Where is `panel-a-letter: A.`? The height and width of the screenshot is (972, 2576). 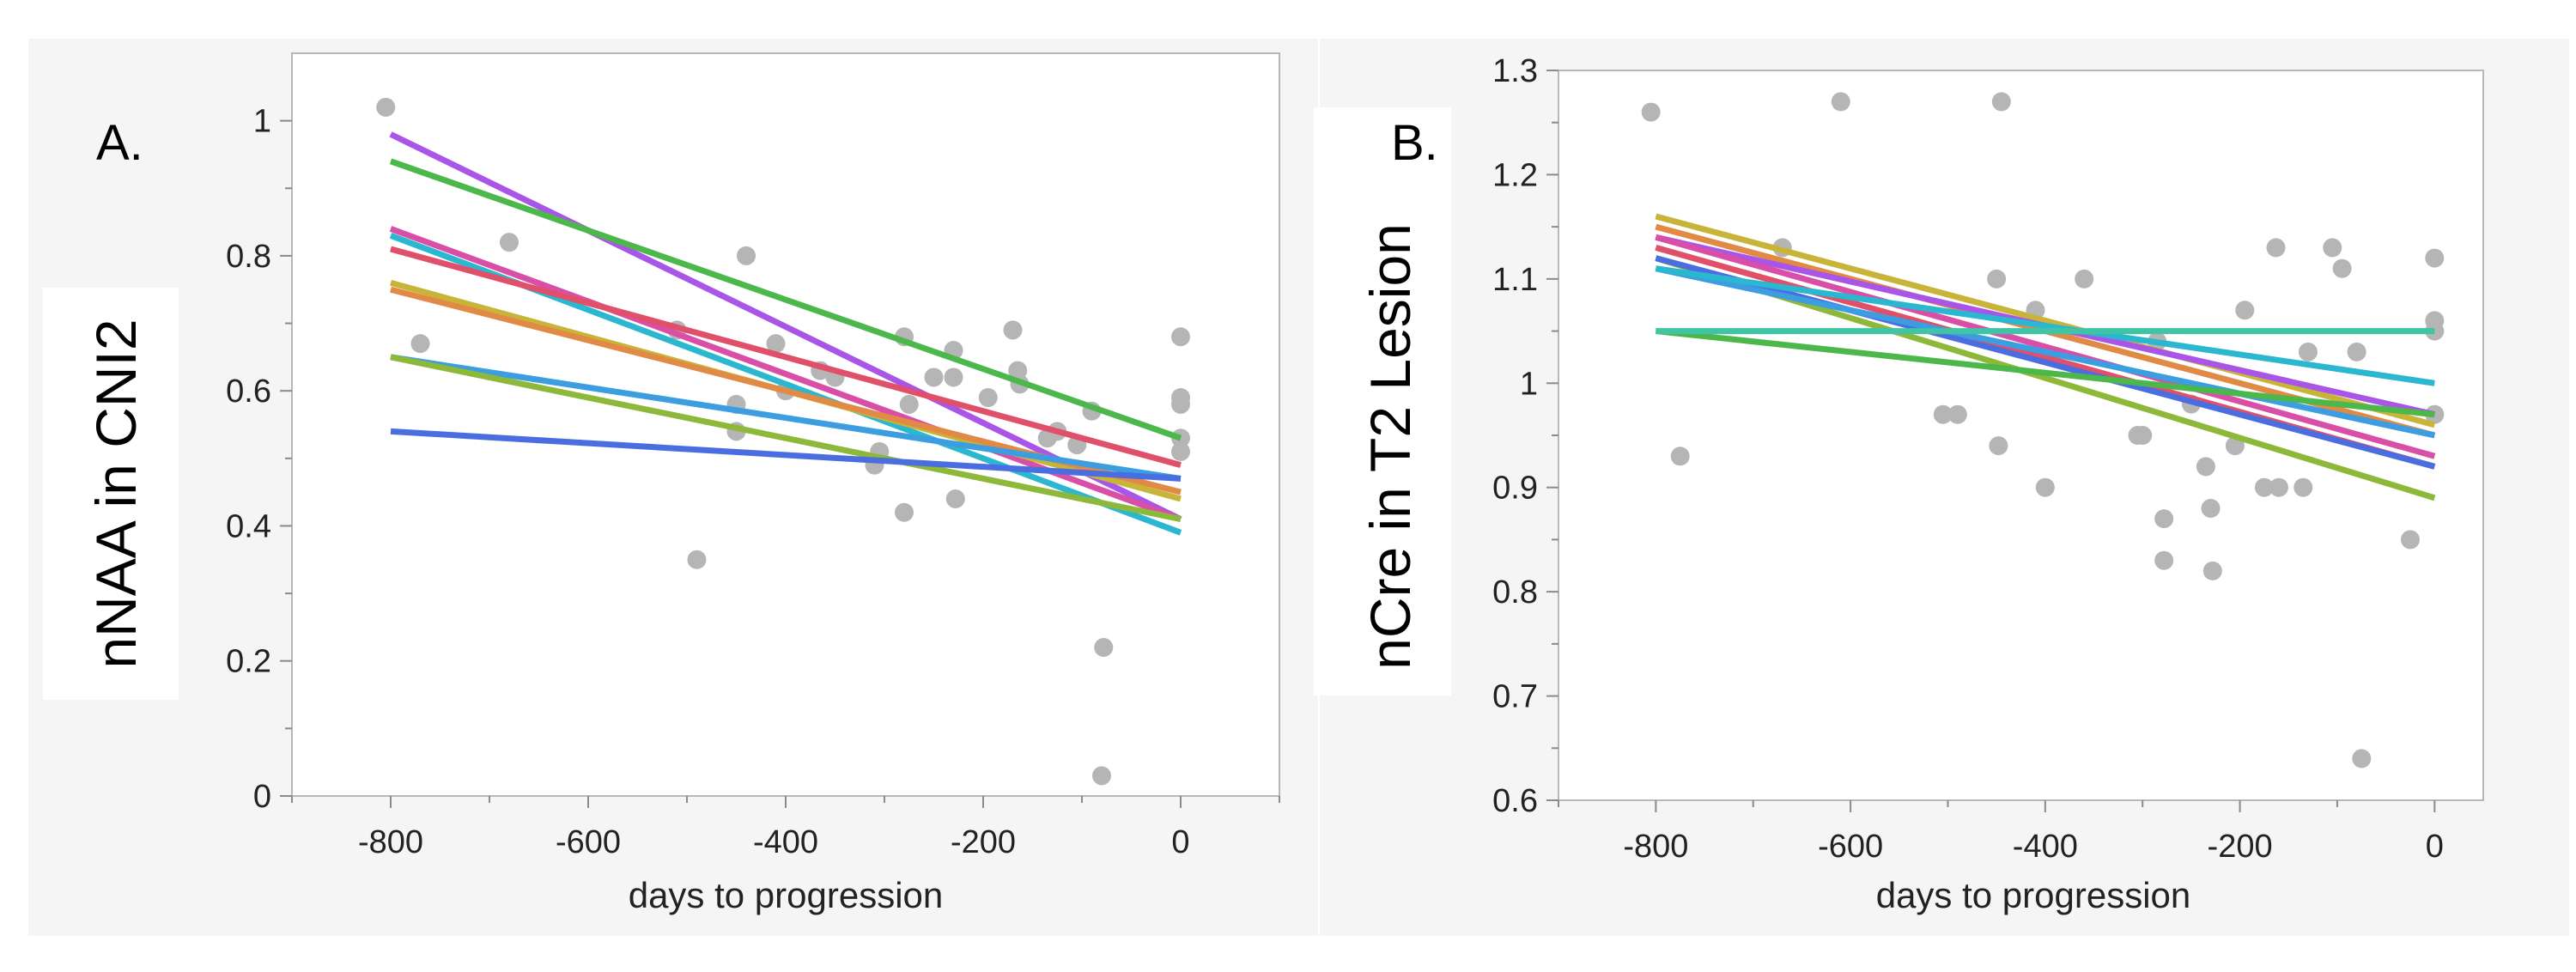
panel-a-letter: A. is located at coordinates (119, 143).